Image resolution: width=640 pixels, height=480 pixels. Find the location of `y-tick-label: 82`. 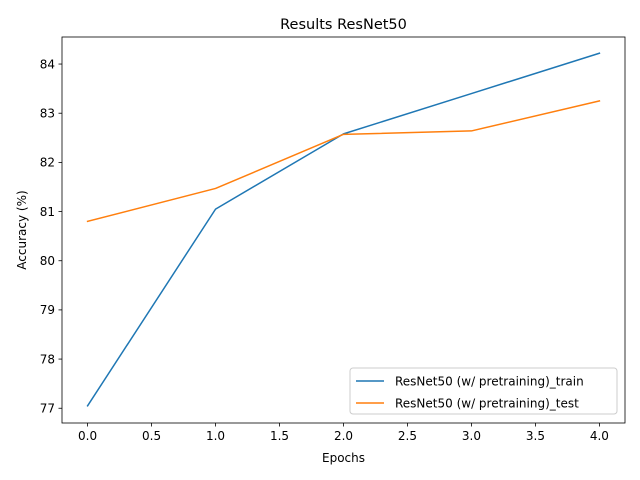

y-tick-label: 82 is located at coordinates (47, 163).